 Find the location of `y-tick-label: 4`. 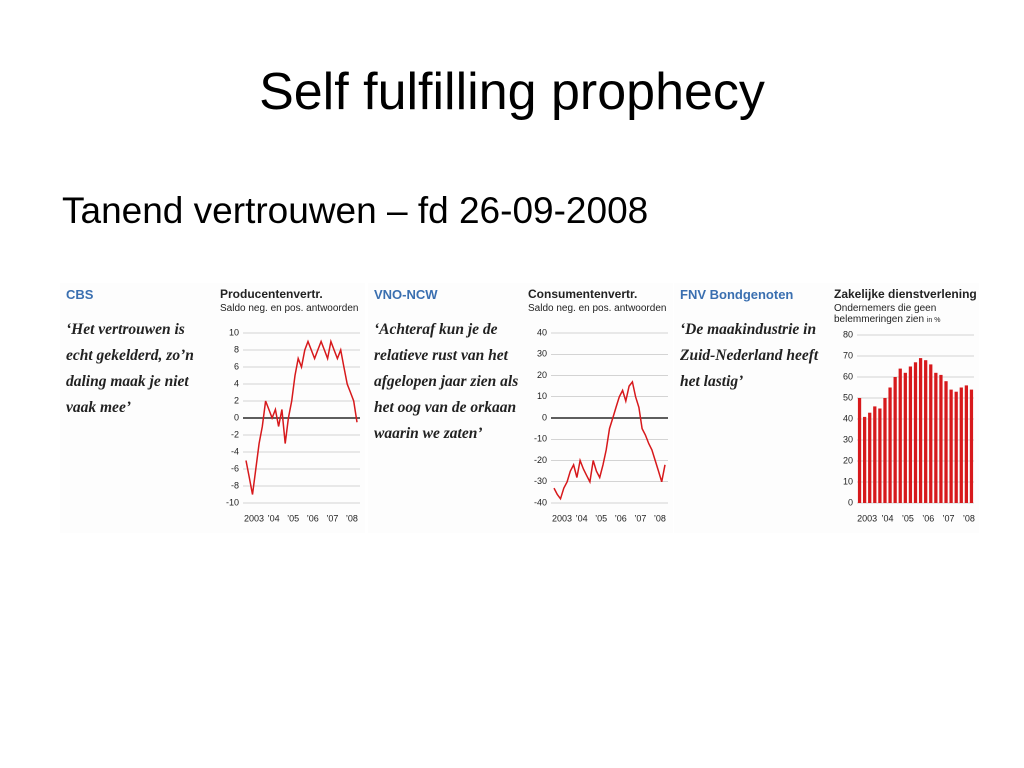

y-tick-label: 4 is located at coordinates (236, 383).